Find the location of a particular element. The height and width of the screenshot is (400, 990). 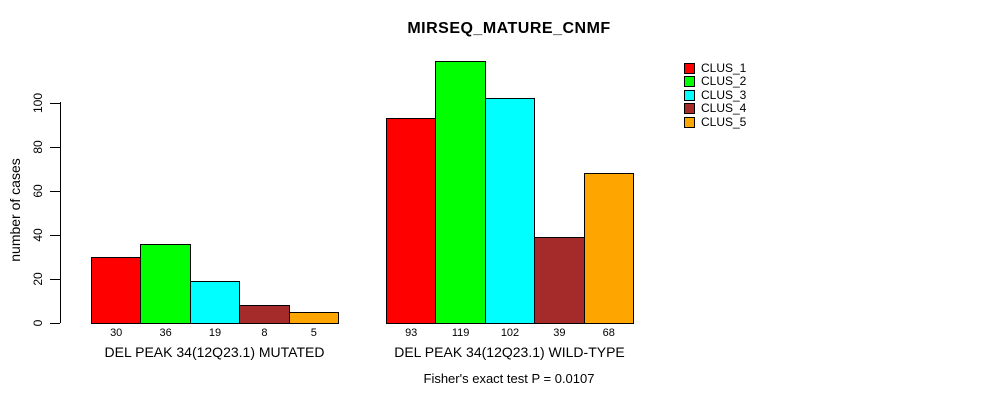

y-tick-label: 0 is located at coordinates (38, 323).